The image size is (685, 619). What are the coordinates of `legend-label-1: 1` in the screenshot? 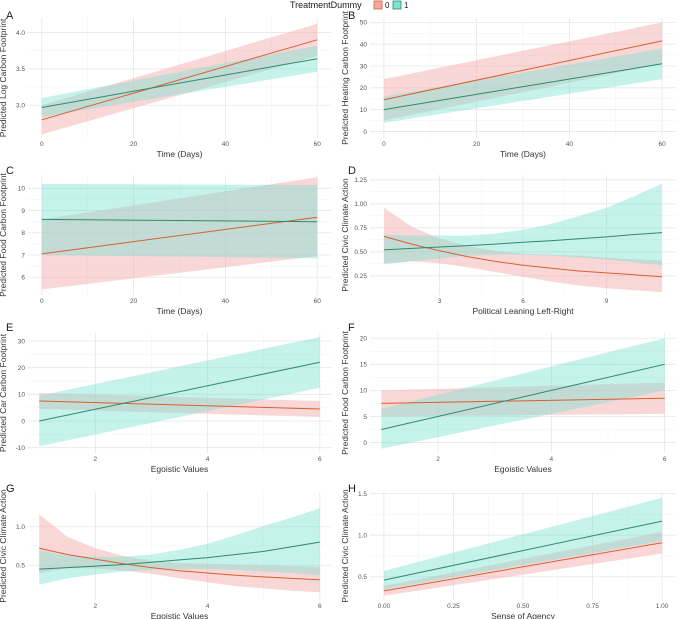 It's located at (406, 5).